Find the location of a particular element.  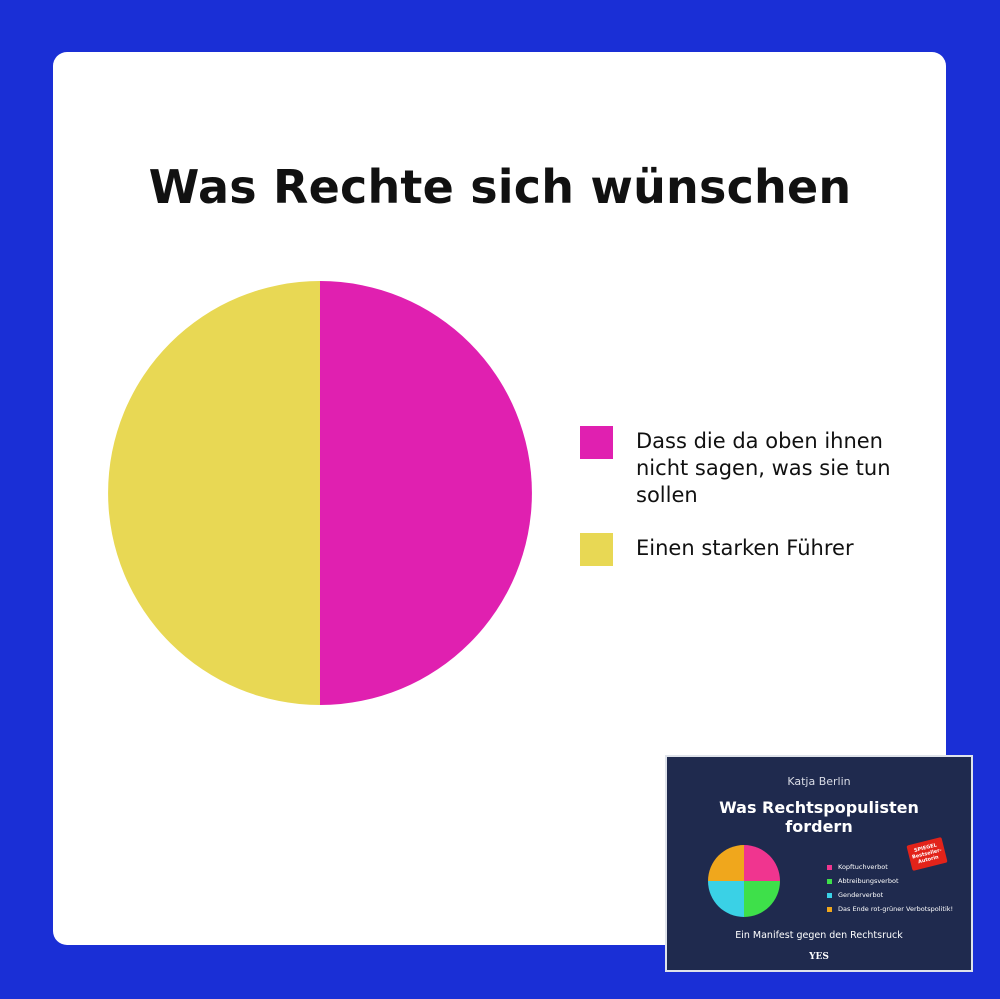

book-legend-label: Kopftuchverbot is located at coordinates (863, 867).